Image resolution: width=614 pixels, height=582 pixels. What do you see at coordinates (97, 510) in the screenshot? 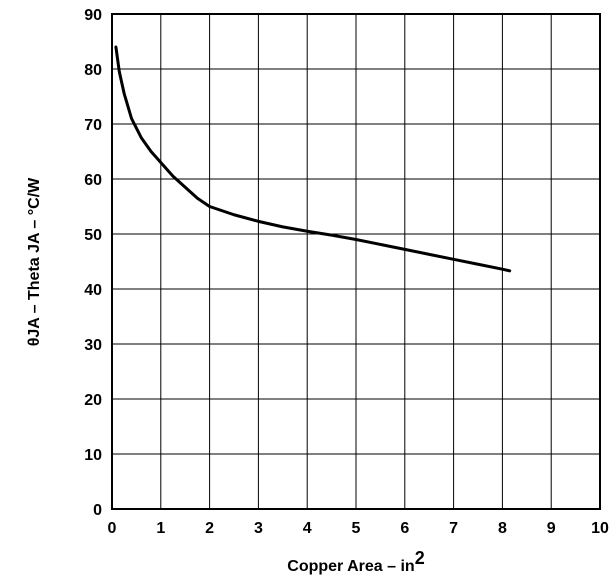
I see `y-tick-label: 0` at bounding box center [97, 510].